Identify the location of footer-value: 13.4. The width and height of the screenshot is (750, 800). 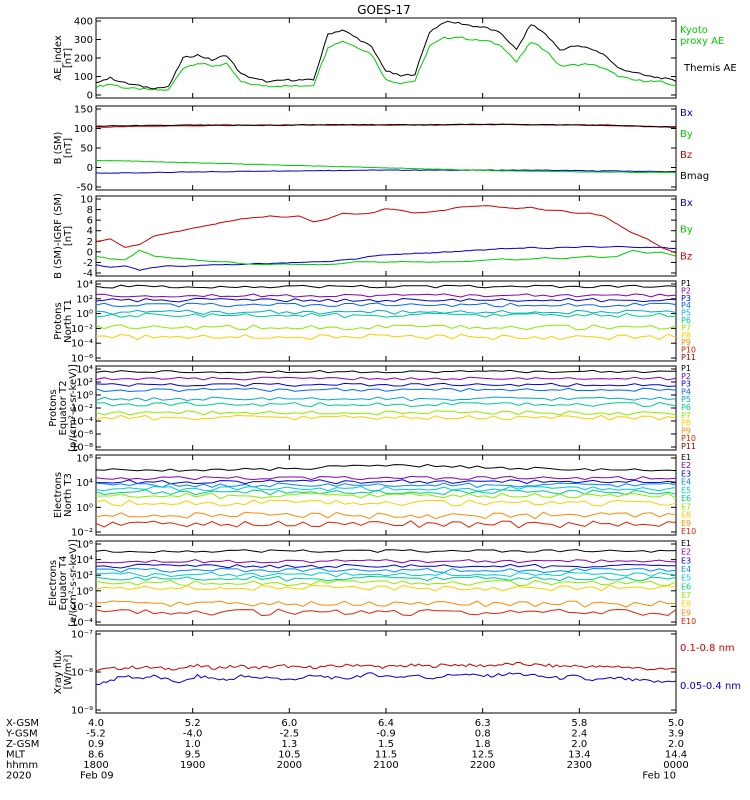
(579, 755).